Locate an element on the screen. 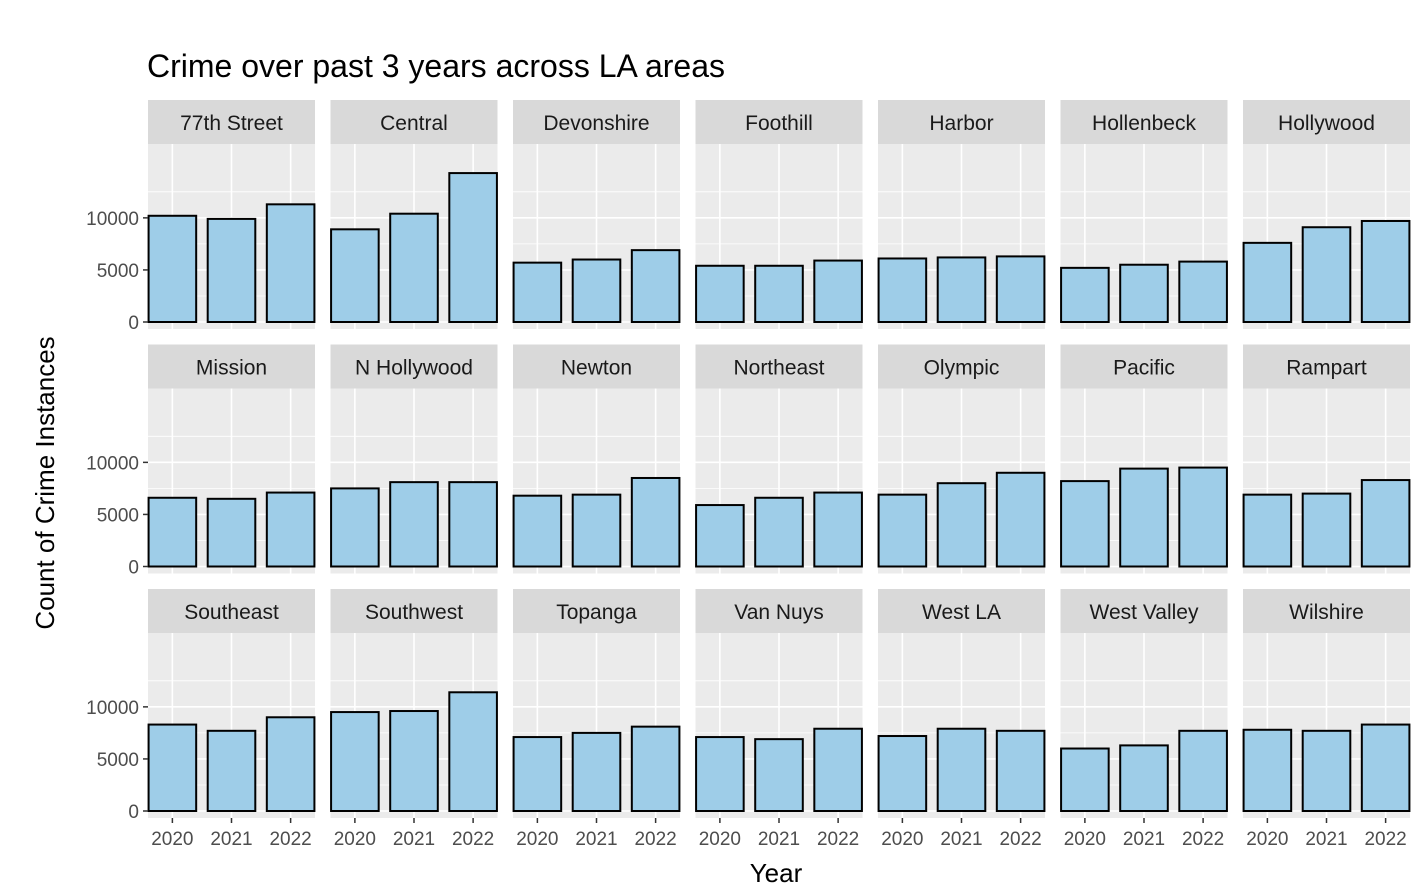 The height and width of the screenshot is (894, 1414). facet-west-valley: West Valley 2020 2021 2022 is located at coordinates (1144, 719).